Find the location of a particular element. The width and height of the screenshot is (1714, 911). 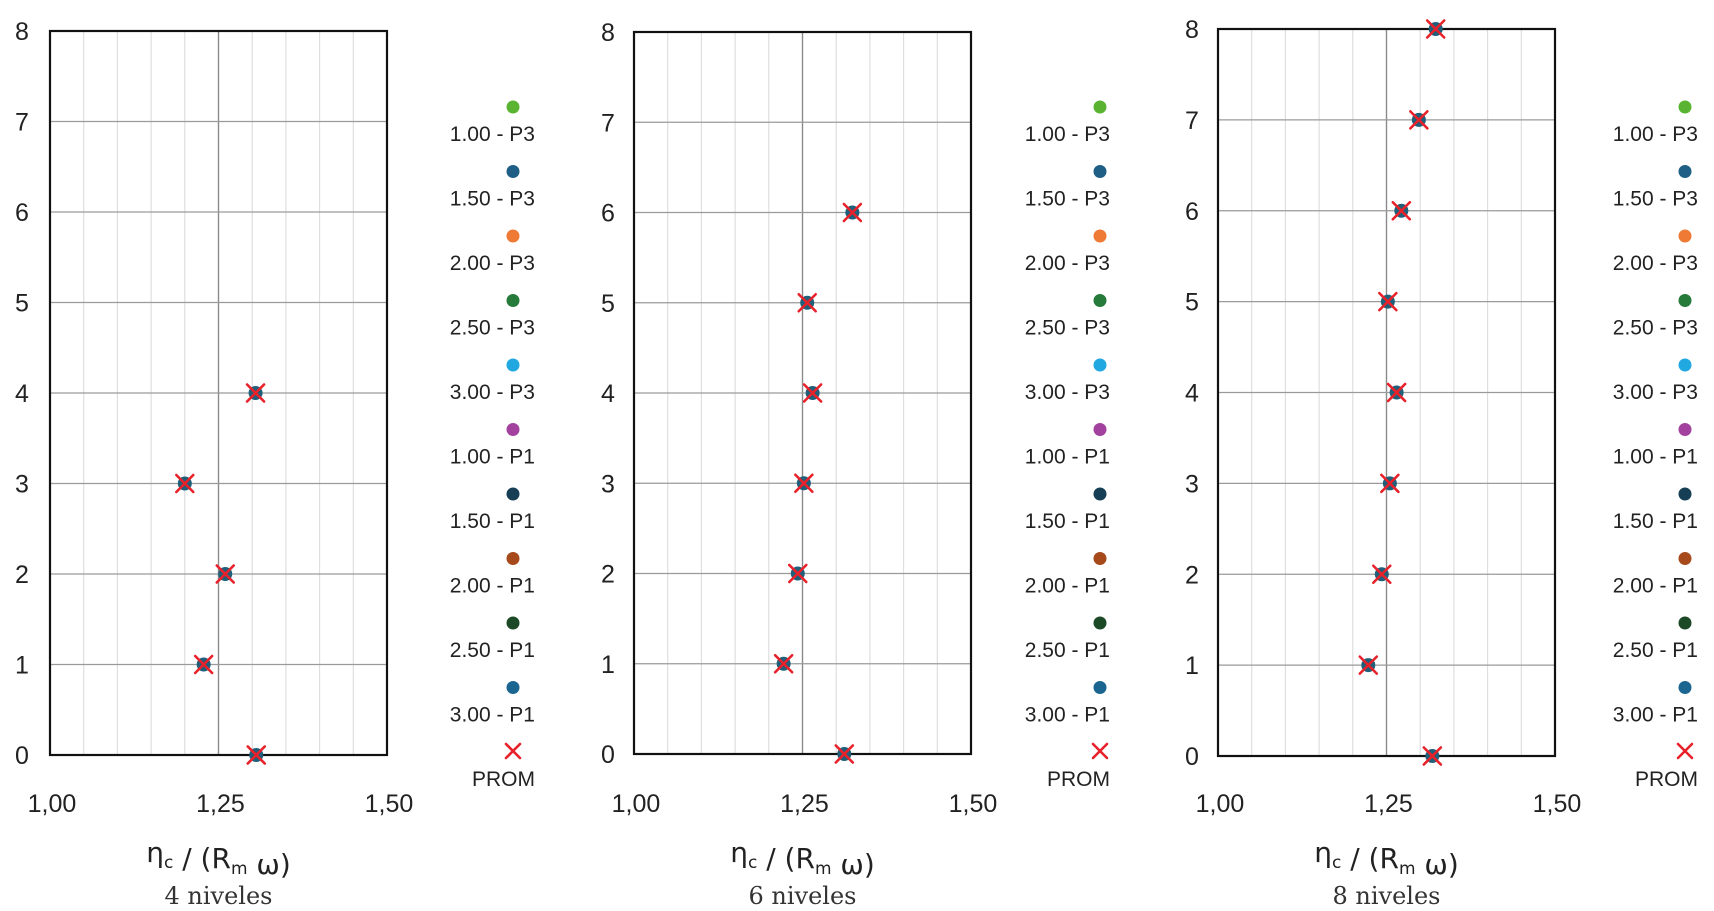

x-axis-label-part: / (R is located at coordinates (1370, 858).